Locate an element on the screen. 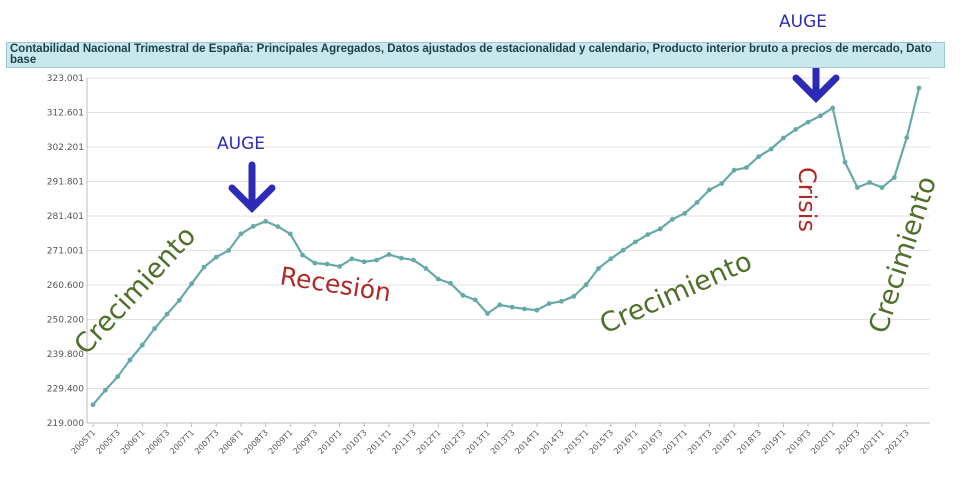 Image resolution: width=973 pixels, height=484 pixels. label-crecimiento-1: Crecimiento is located at coordinates (135, 290).